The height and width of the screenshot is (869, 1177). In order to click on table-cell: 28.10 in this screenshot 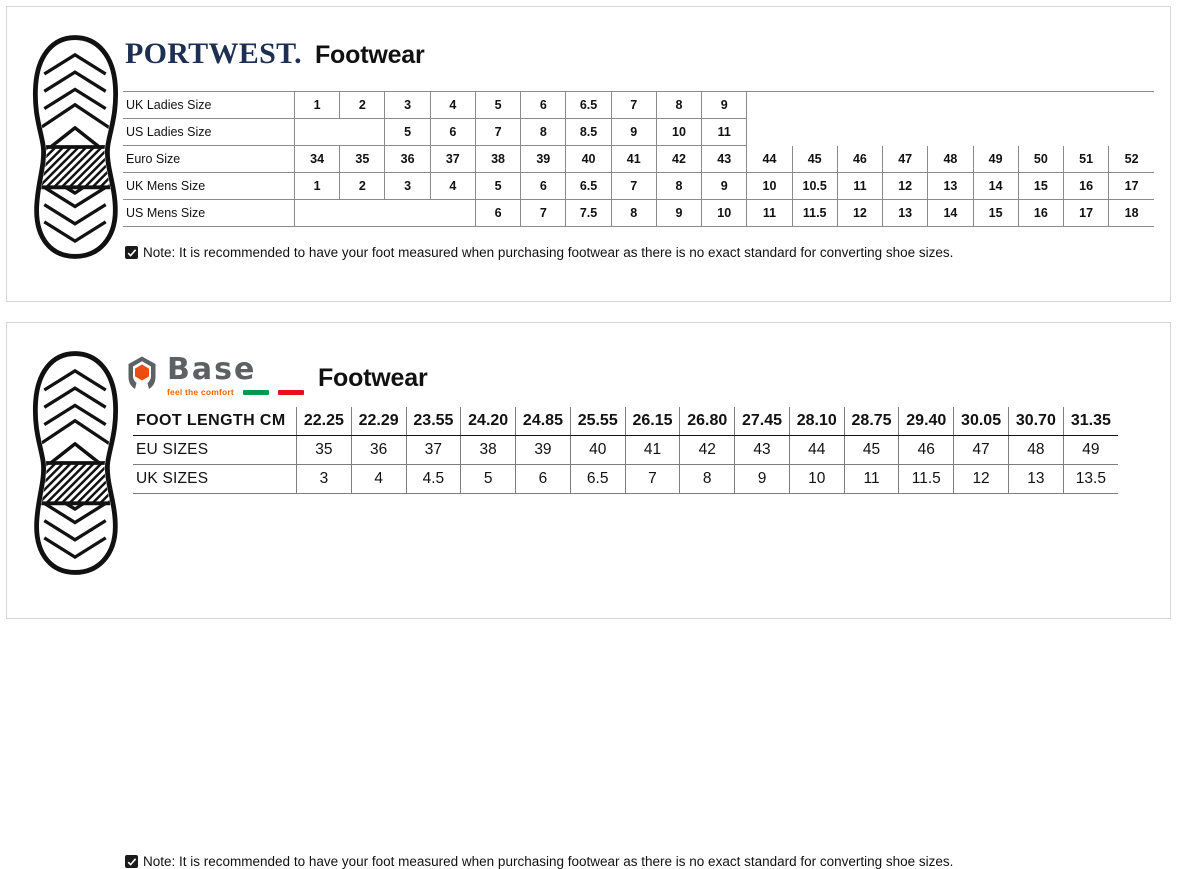, I will do `click(817, 421)`.